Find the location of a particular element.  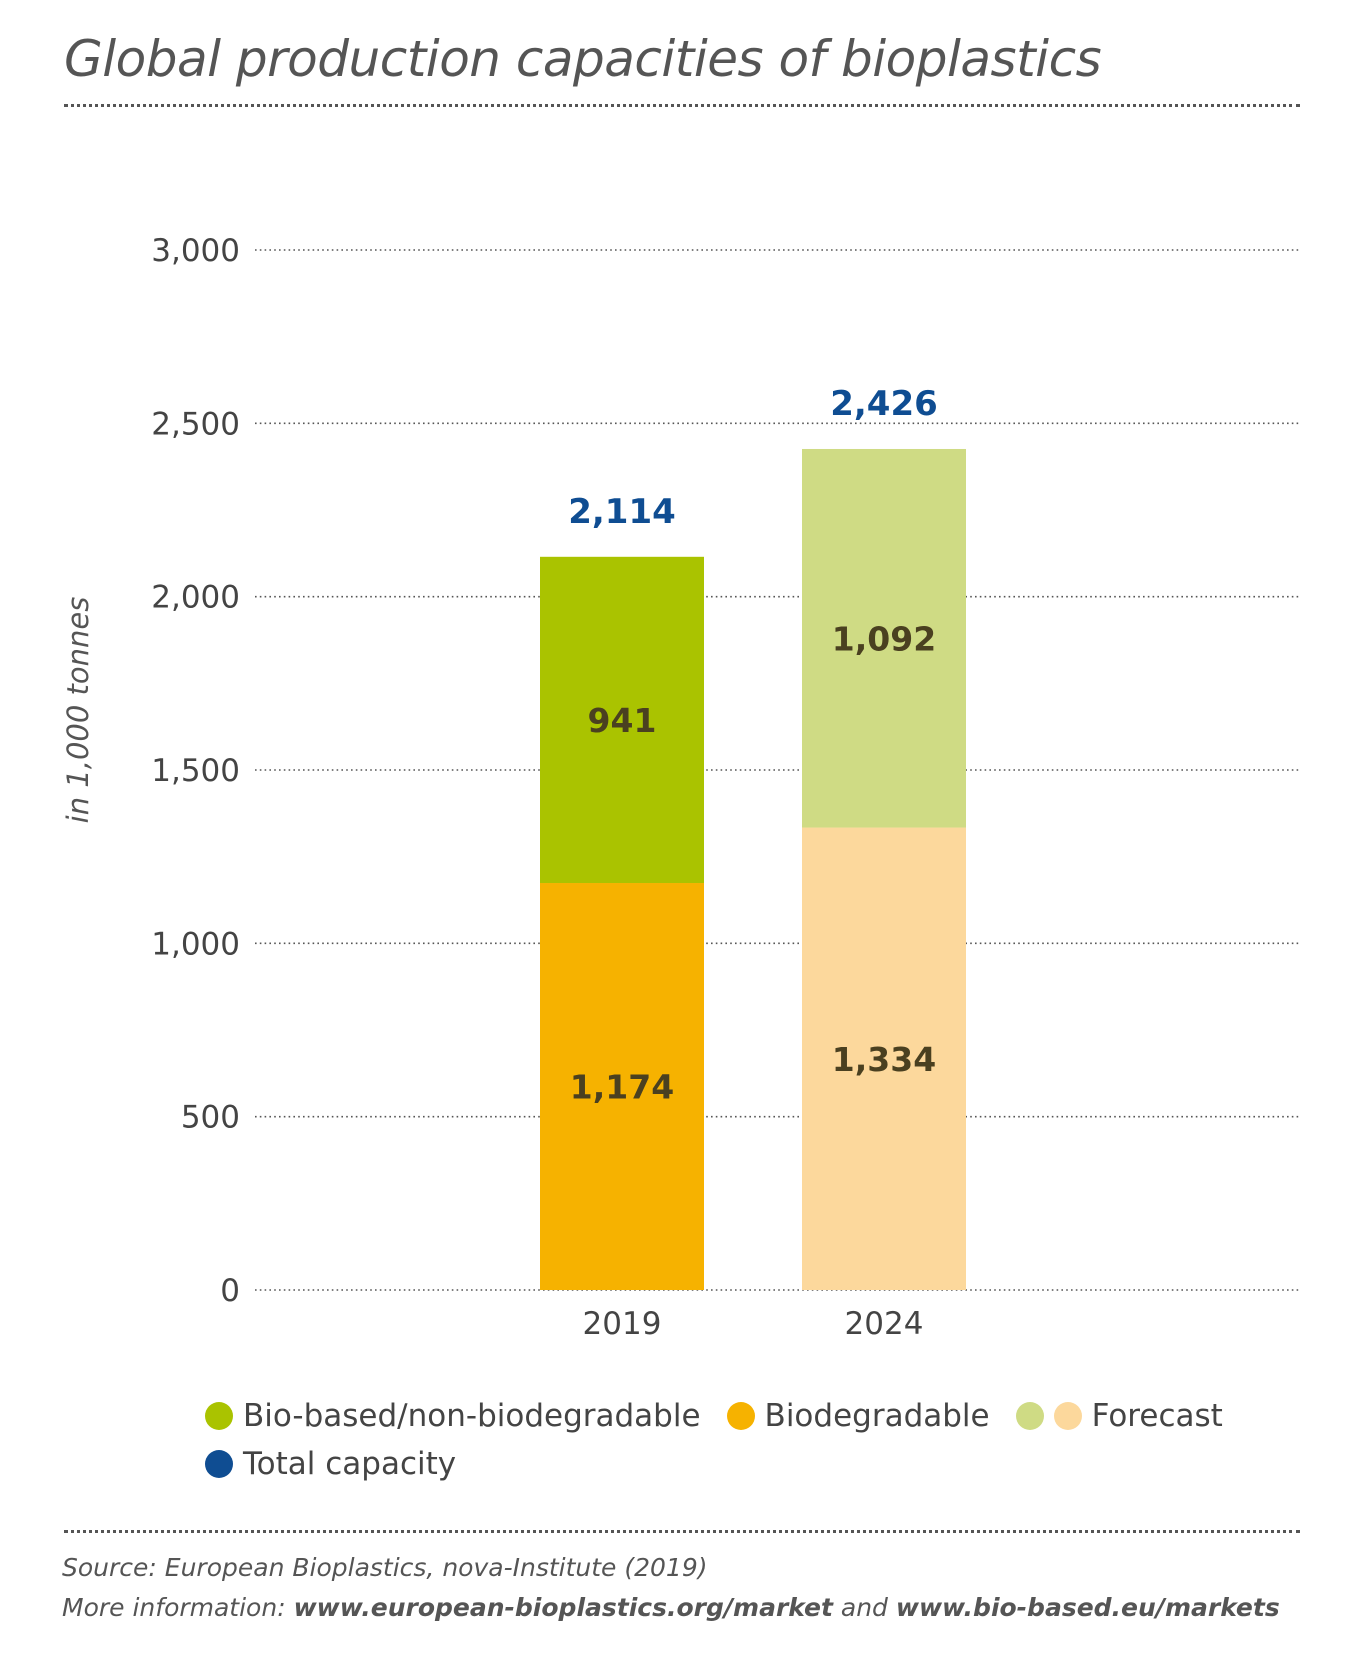

legend-item-total: Total capacity is located at coordinates (330, 1464).